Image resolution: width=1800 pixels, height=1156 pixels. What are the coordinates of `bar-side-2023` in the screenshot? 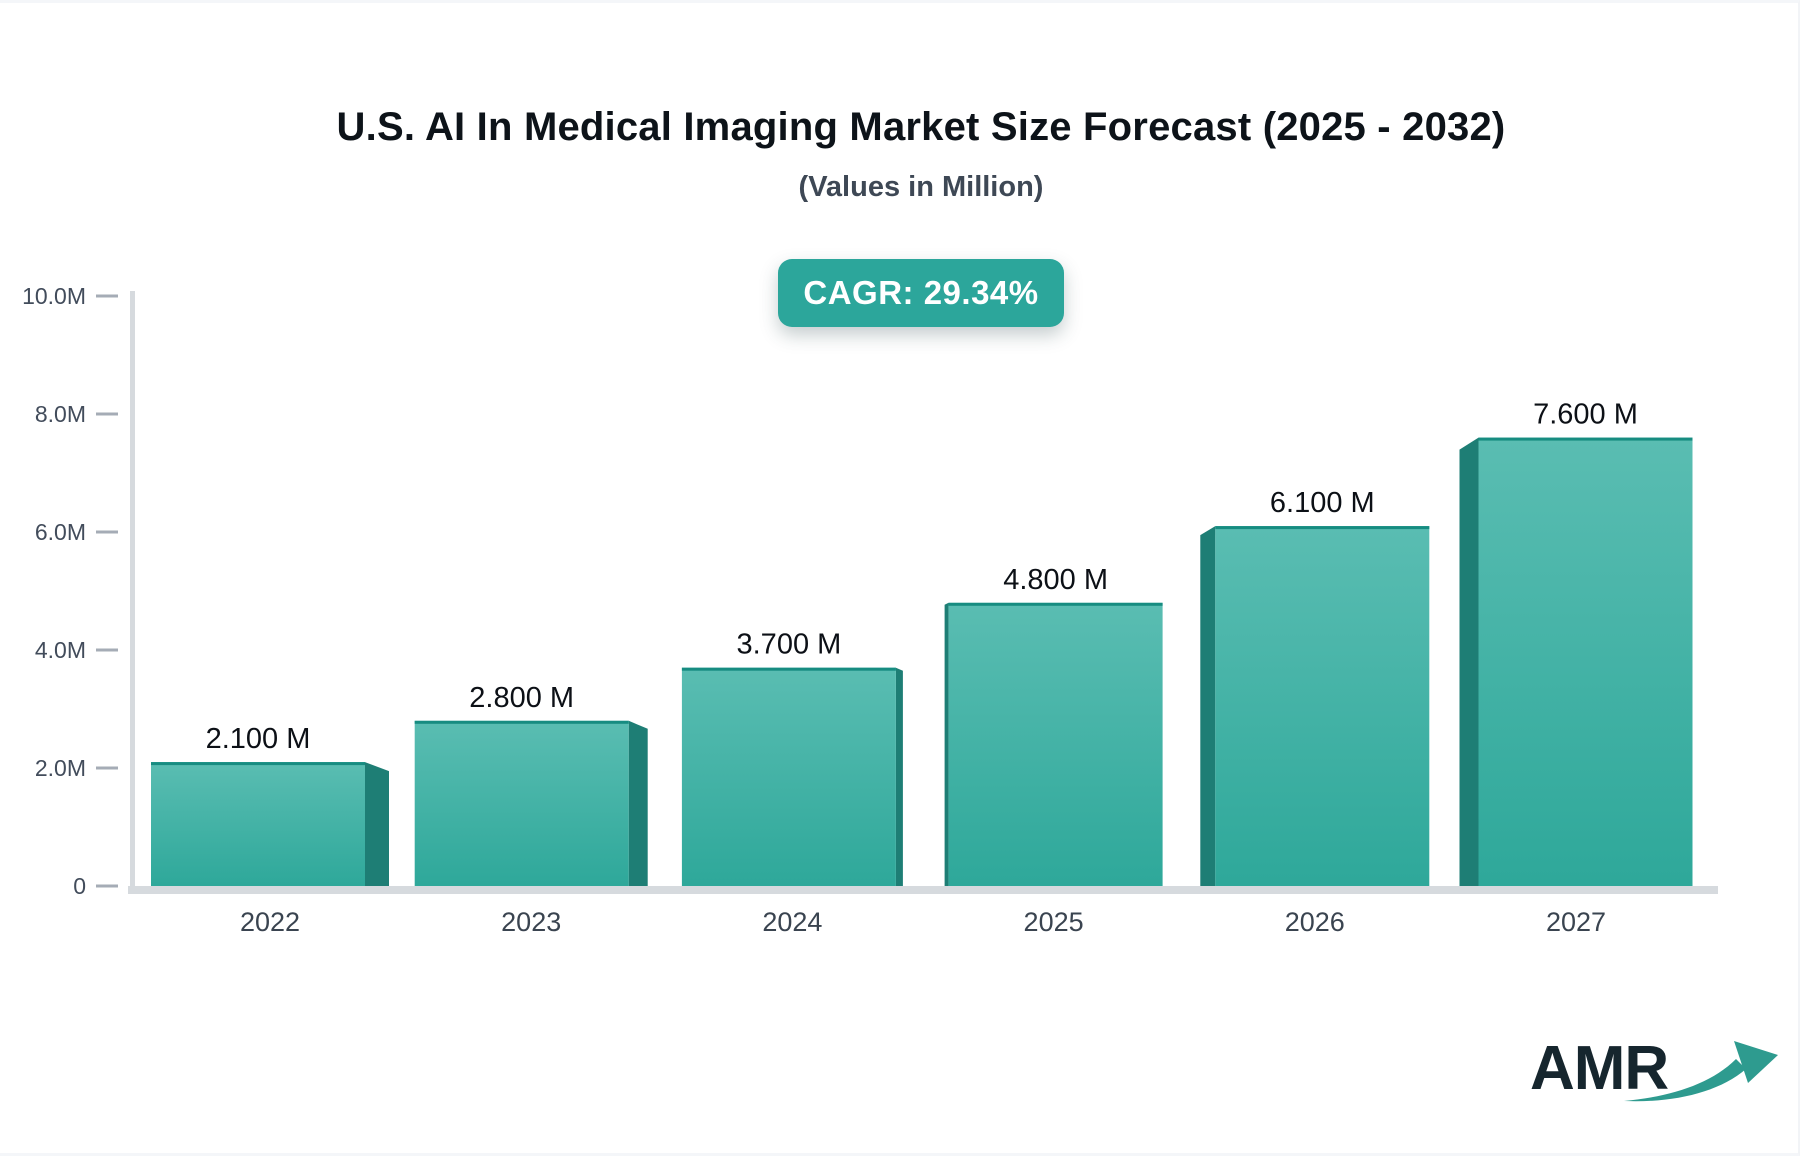 It's located at (638, 803).